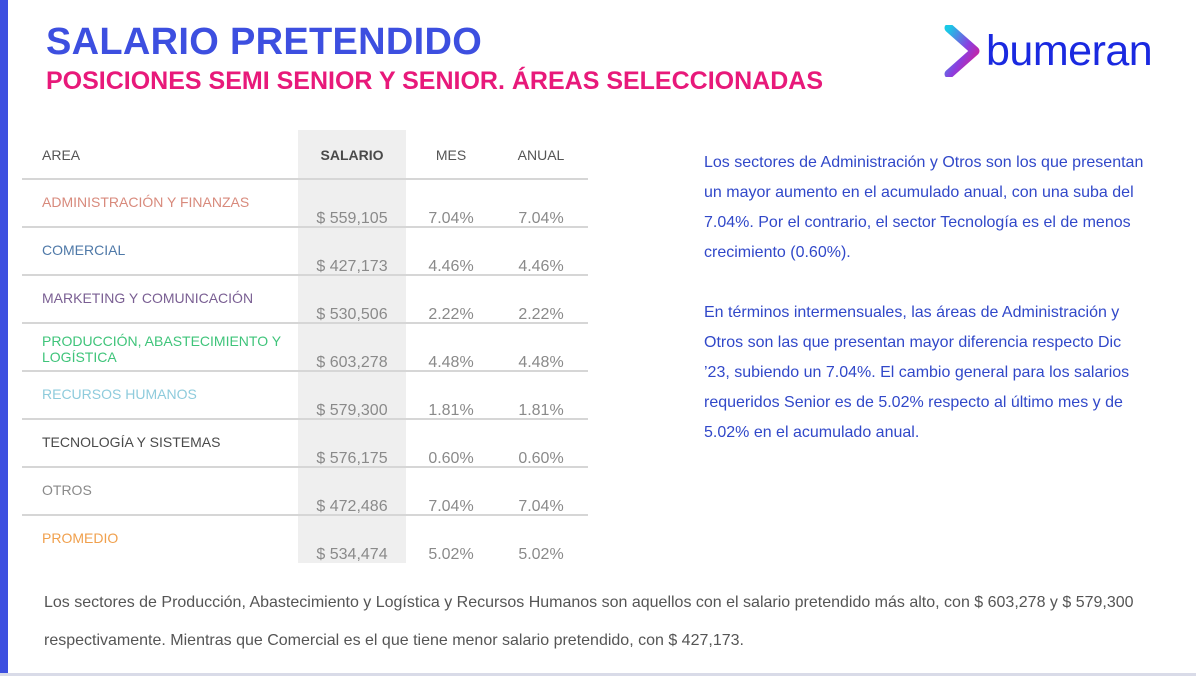 The width and height of the screenshot is (1196, 676). Describe the element at coordinates (67, 490) in the screenshot. I see `area-name: OTROS` at that location.